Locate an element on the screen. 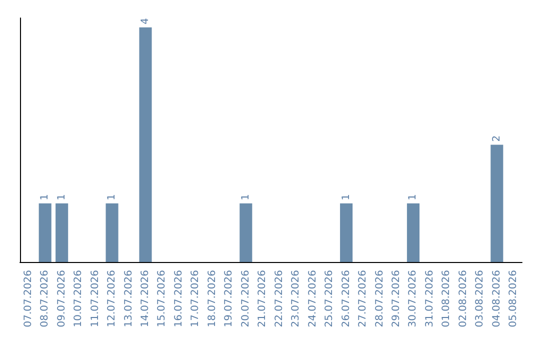 The height and width of the screenshot is (340, 540). x-tick-label: 26.07.2026 is located at coordinates (346, 299).